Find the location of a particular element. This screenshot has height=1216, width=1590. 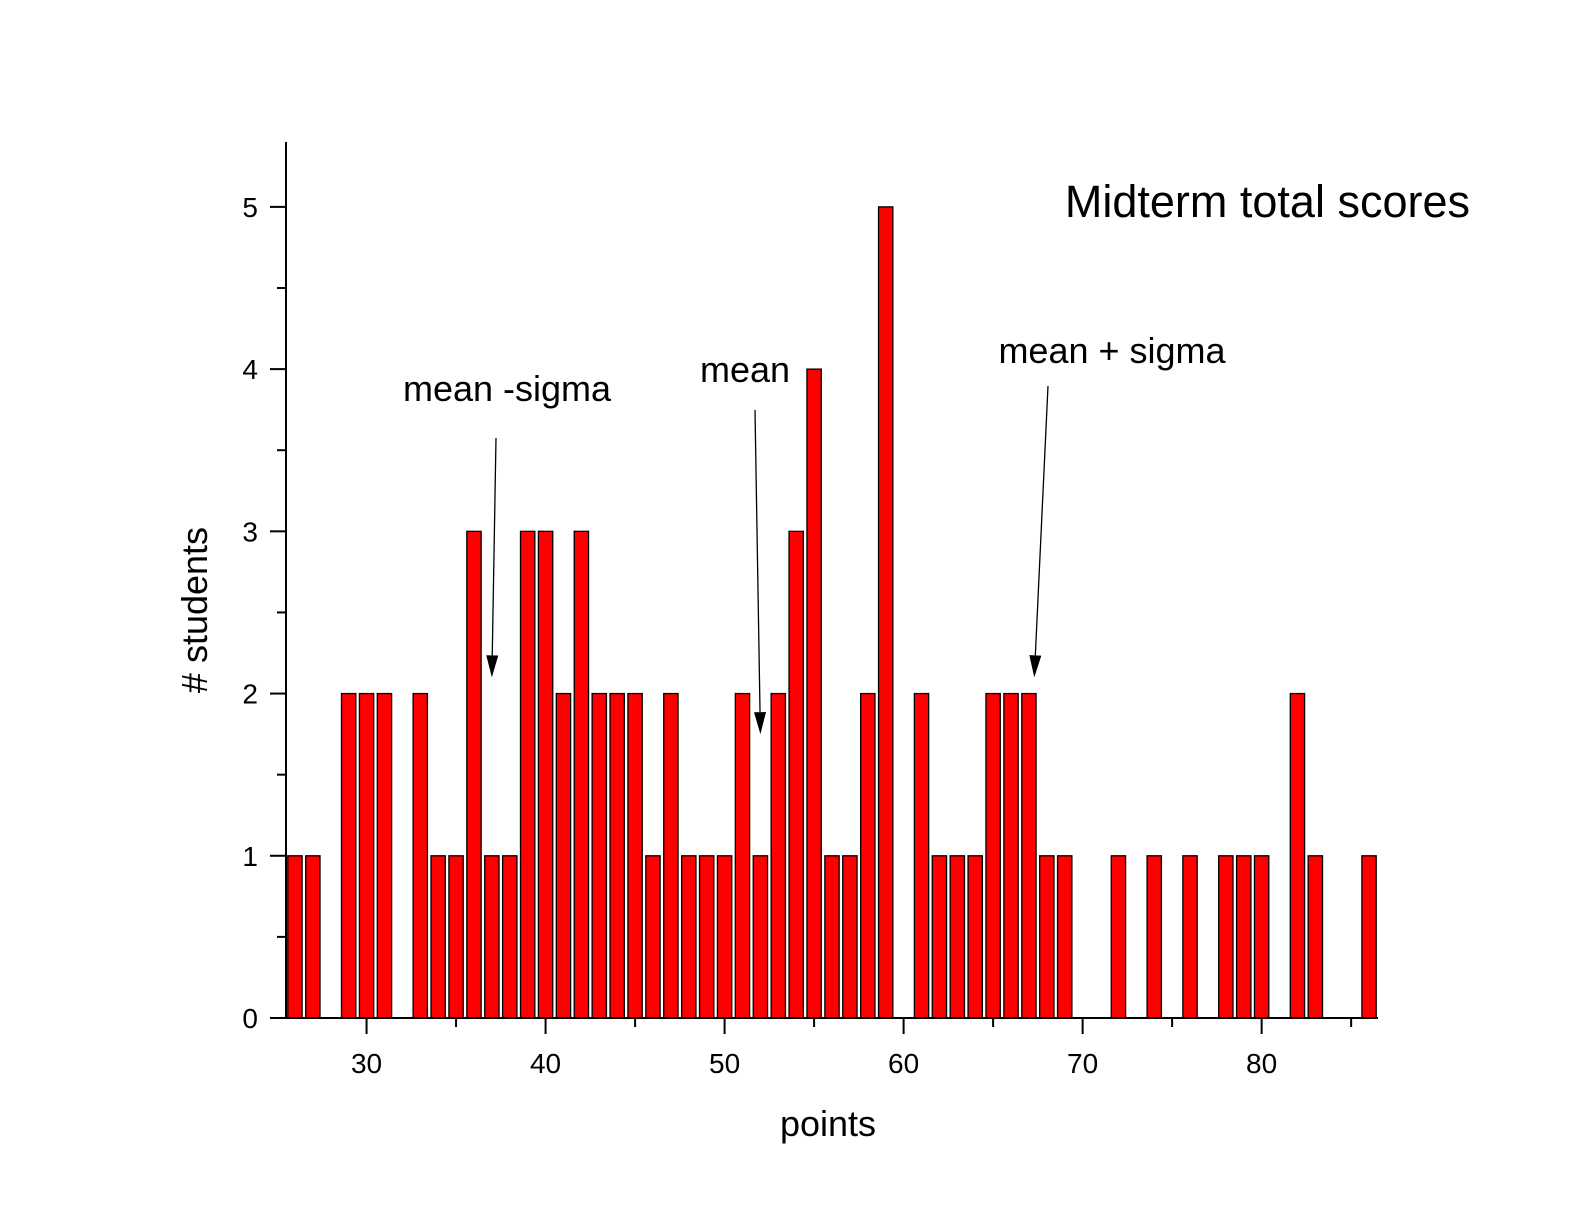

x-tick-label: 60 is located at coordinates (903, 1063).